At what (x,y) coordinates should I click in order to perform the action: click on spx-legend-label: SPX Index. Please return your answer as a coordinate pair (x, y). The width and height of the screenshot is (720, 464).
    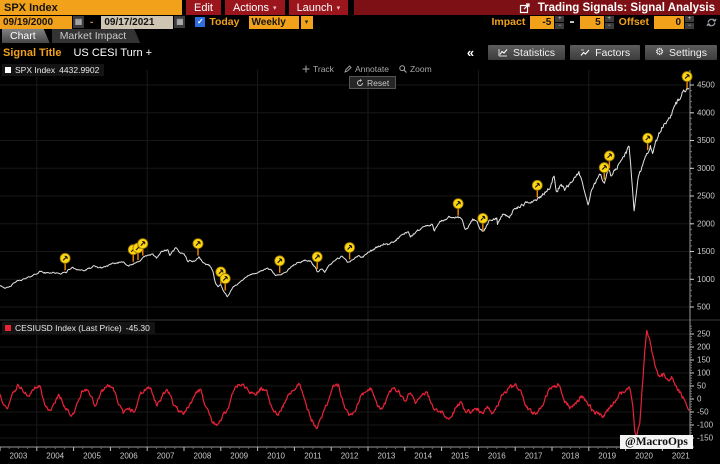
    Looking at the image, I should click on (35, 70).